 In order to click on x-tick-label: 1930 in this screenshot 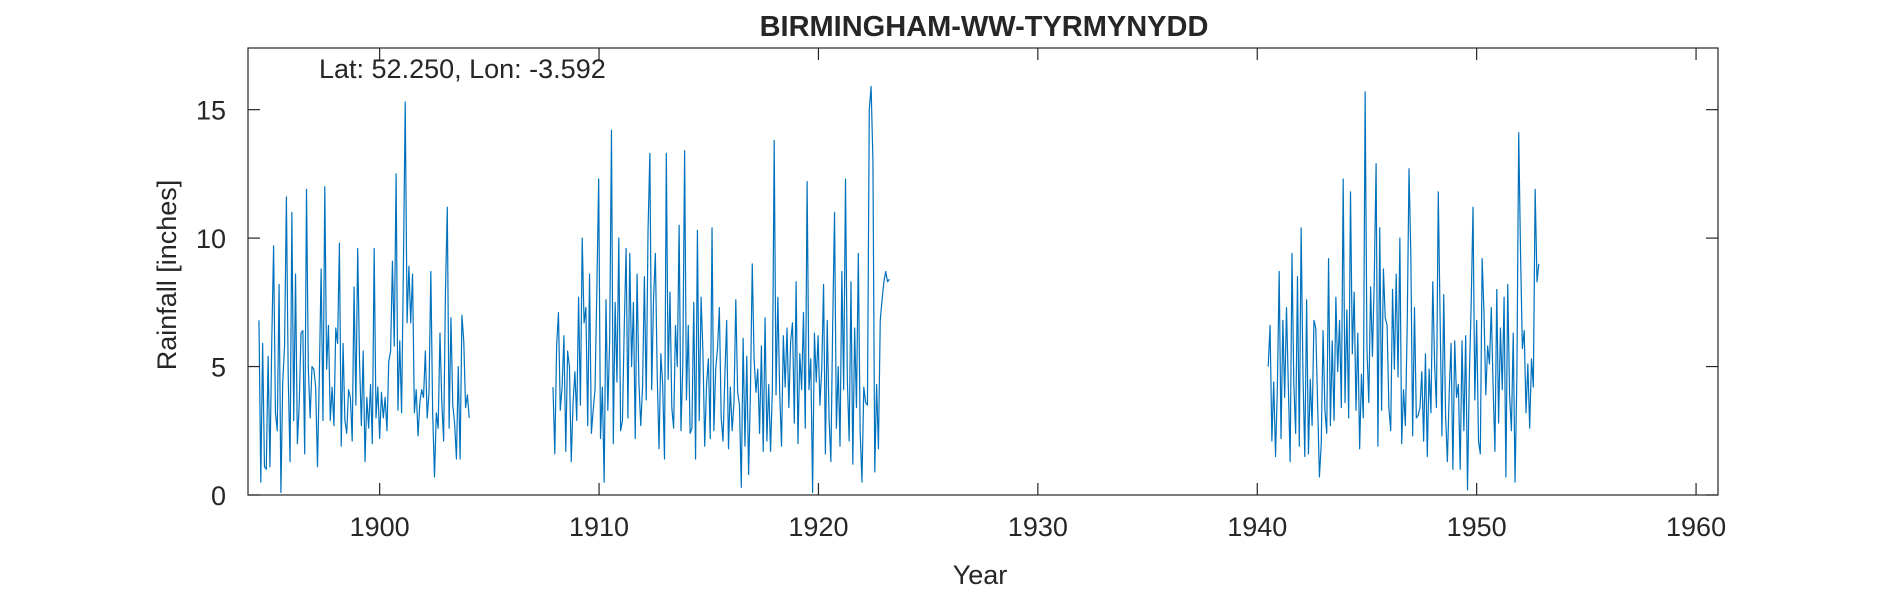, I will do `click(1038, 527)`.